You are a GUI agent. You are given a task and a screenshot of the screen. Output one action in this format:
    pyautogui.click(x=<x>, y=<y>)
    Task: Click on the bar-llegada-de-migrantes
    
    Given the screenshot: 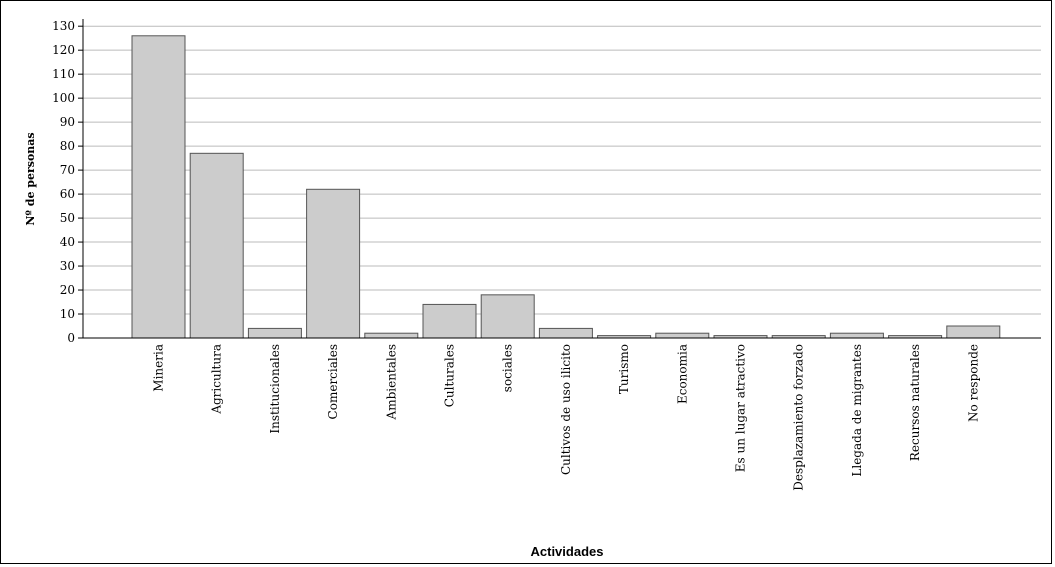 What is the action you would take?
    pyautogui.click(x=856, y=335)
    